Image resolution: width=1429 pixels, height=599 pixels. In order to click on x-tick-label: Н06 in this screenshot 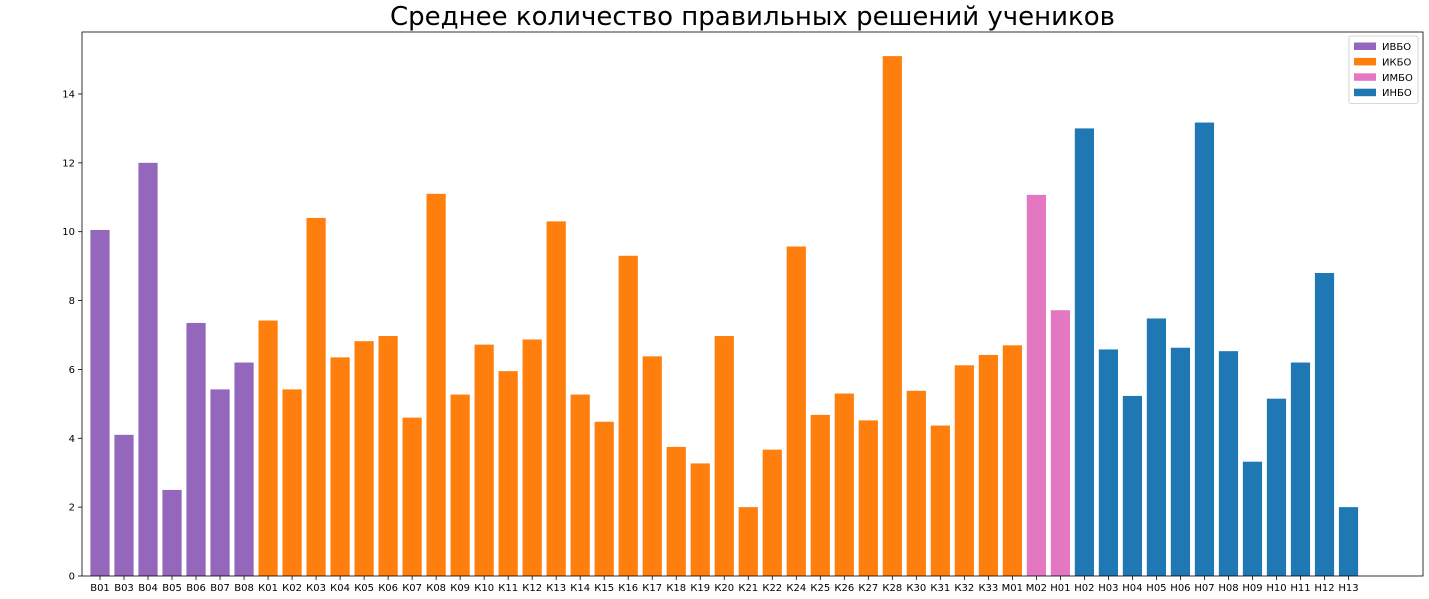, I will do `click(1180, 588)`.